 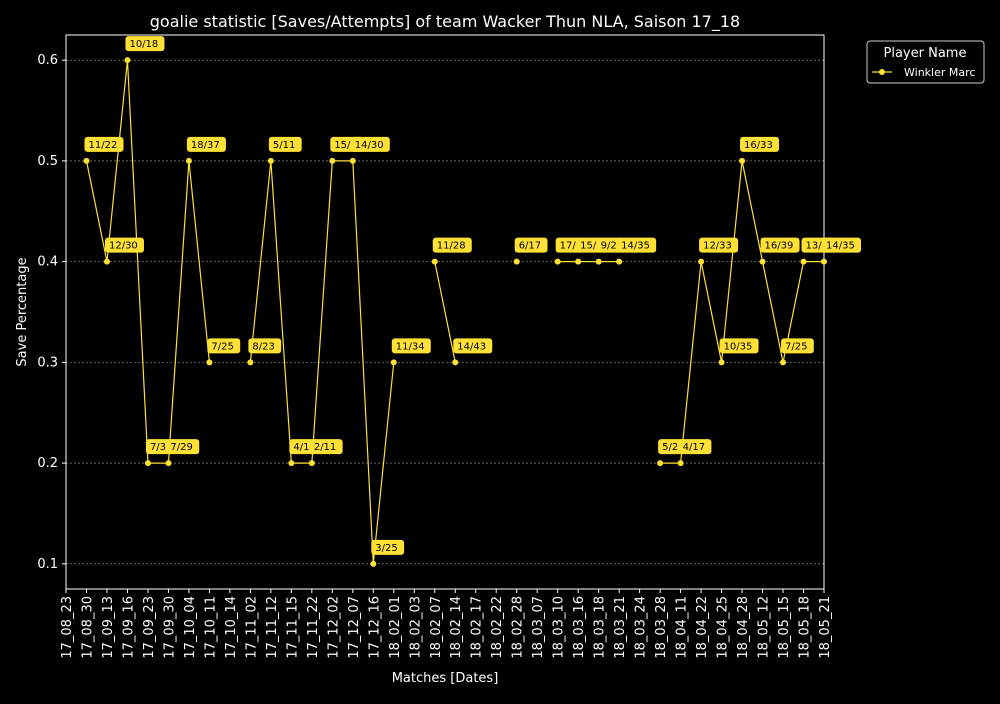 What do you see at coordinates (600, 627) in the screenshot?
I see `x-tick-label: 18_03_18` at bounding box center [600, 627].